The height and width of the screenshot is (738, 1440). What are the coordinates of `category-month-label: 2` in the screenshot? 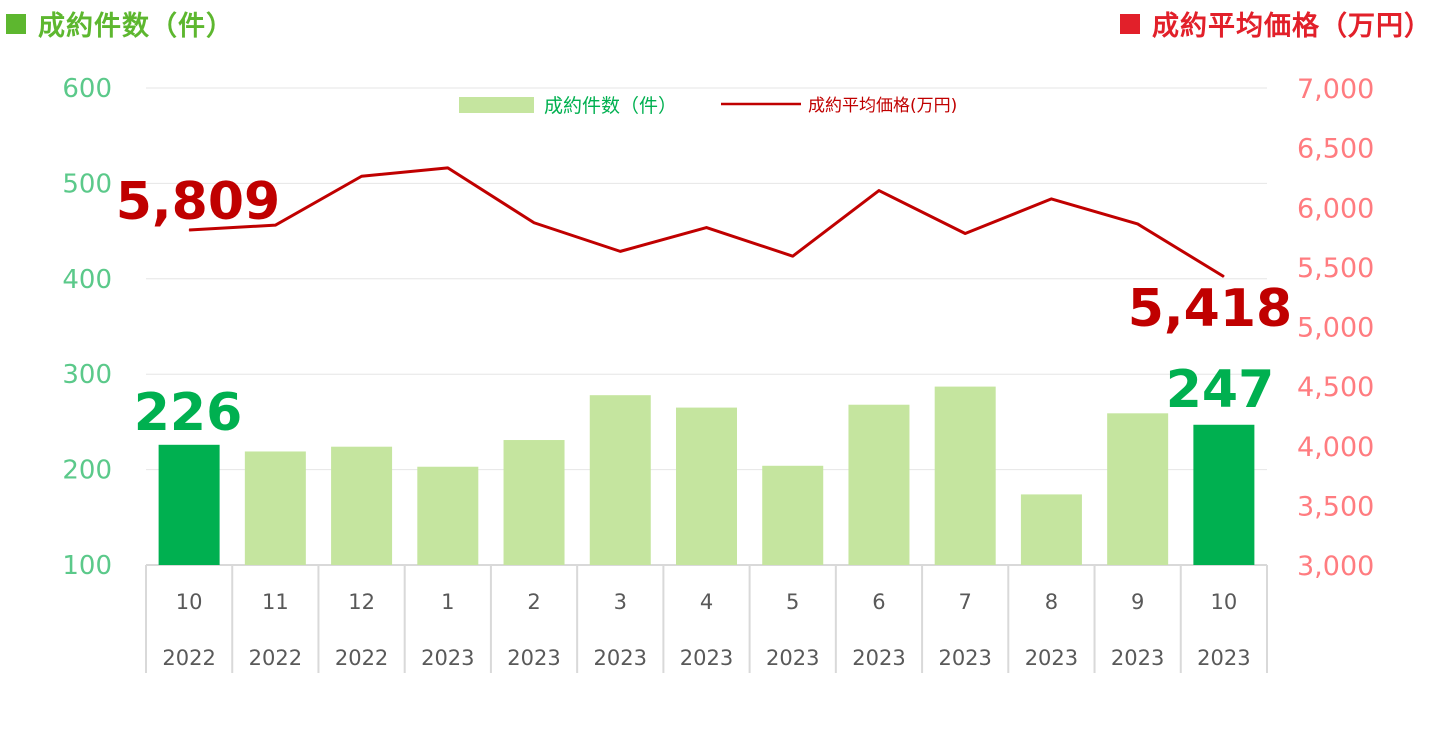 It's located at (533, 602).